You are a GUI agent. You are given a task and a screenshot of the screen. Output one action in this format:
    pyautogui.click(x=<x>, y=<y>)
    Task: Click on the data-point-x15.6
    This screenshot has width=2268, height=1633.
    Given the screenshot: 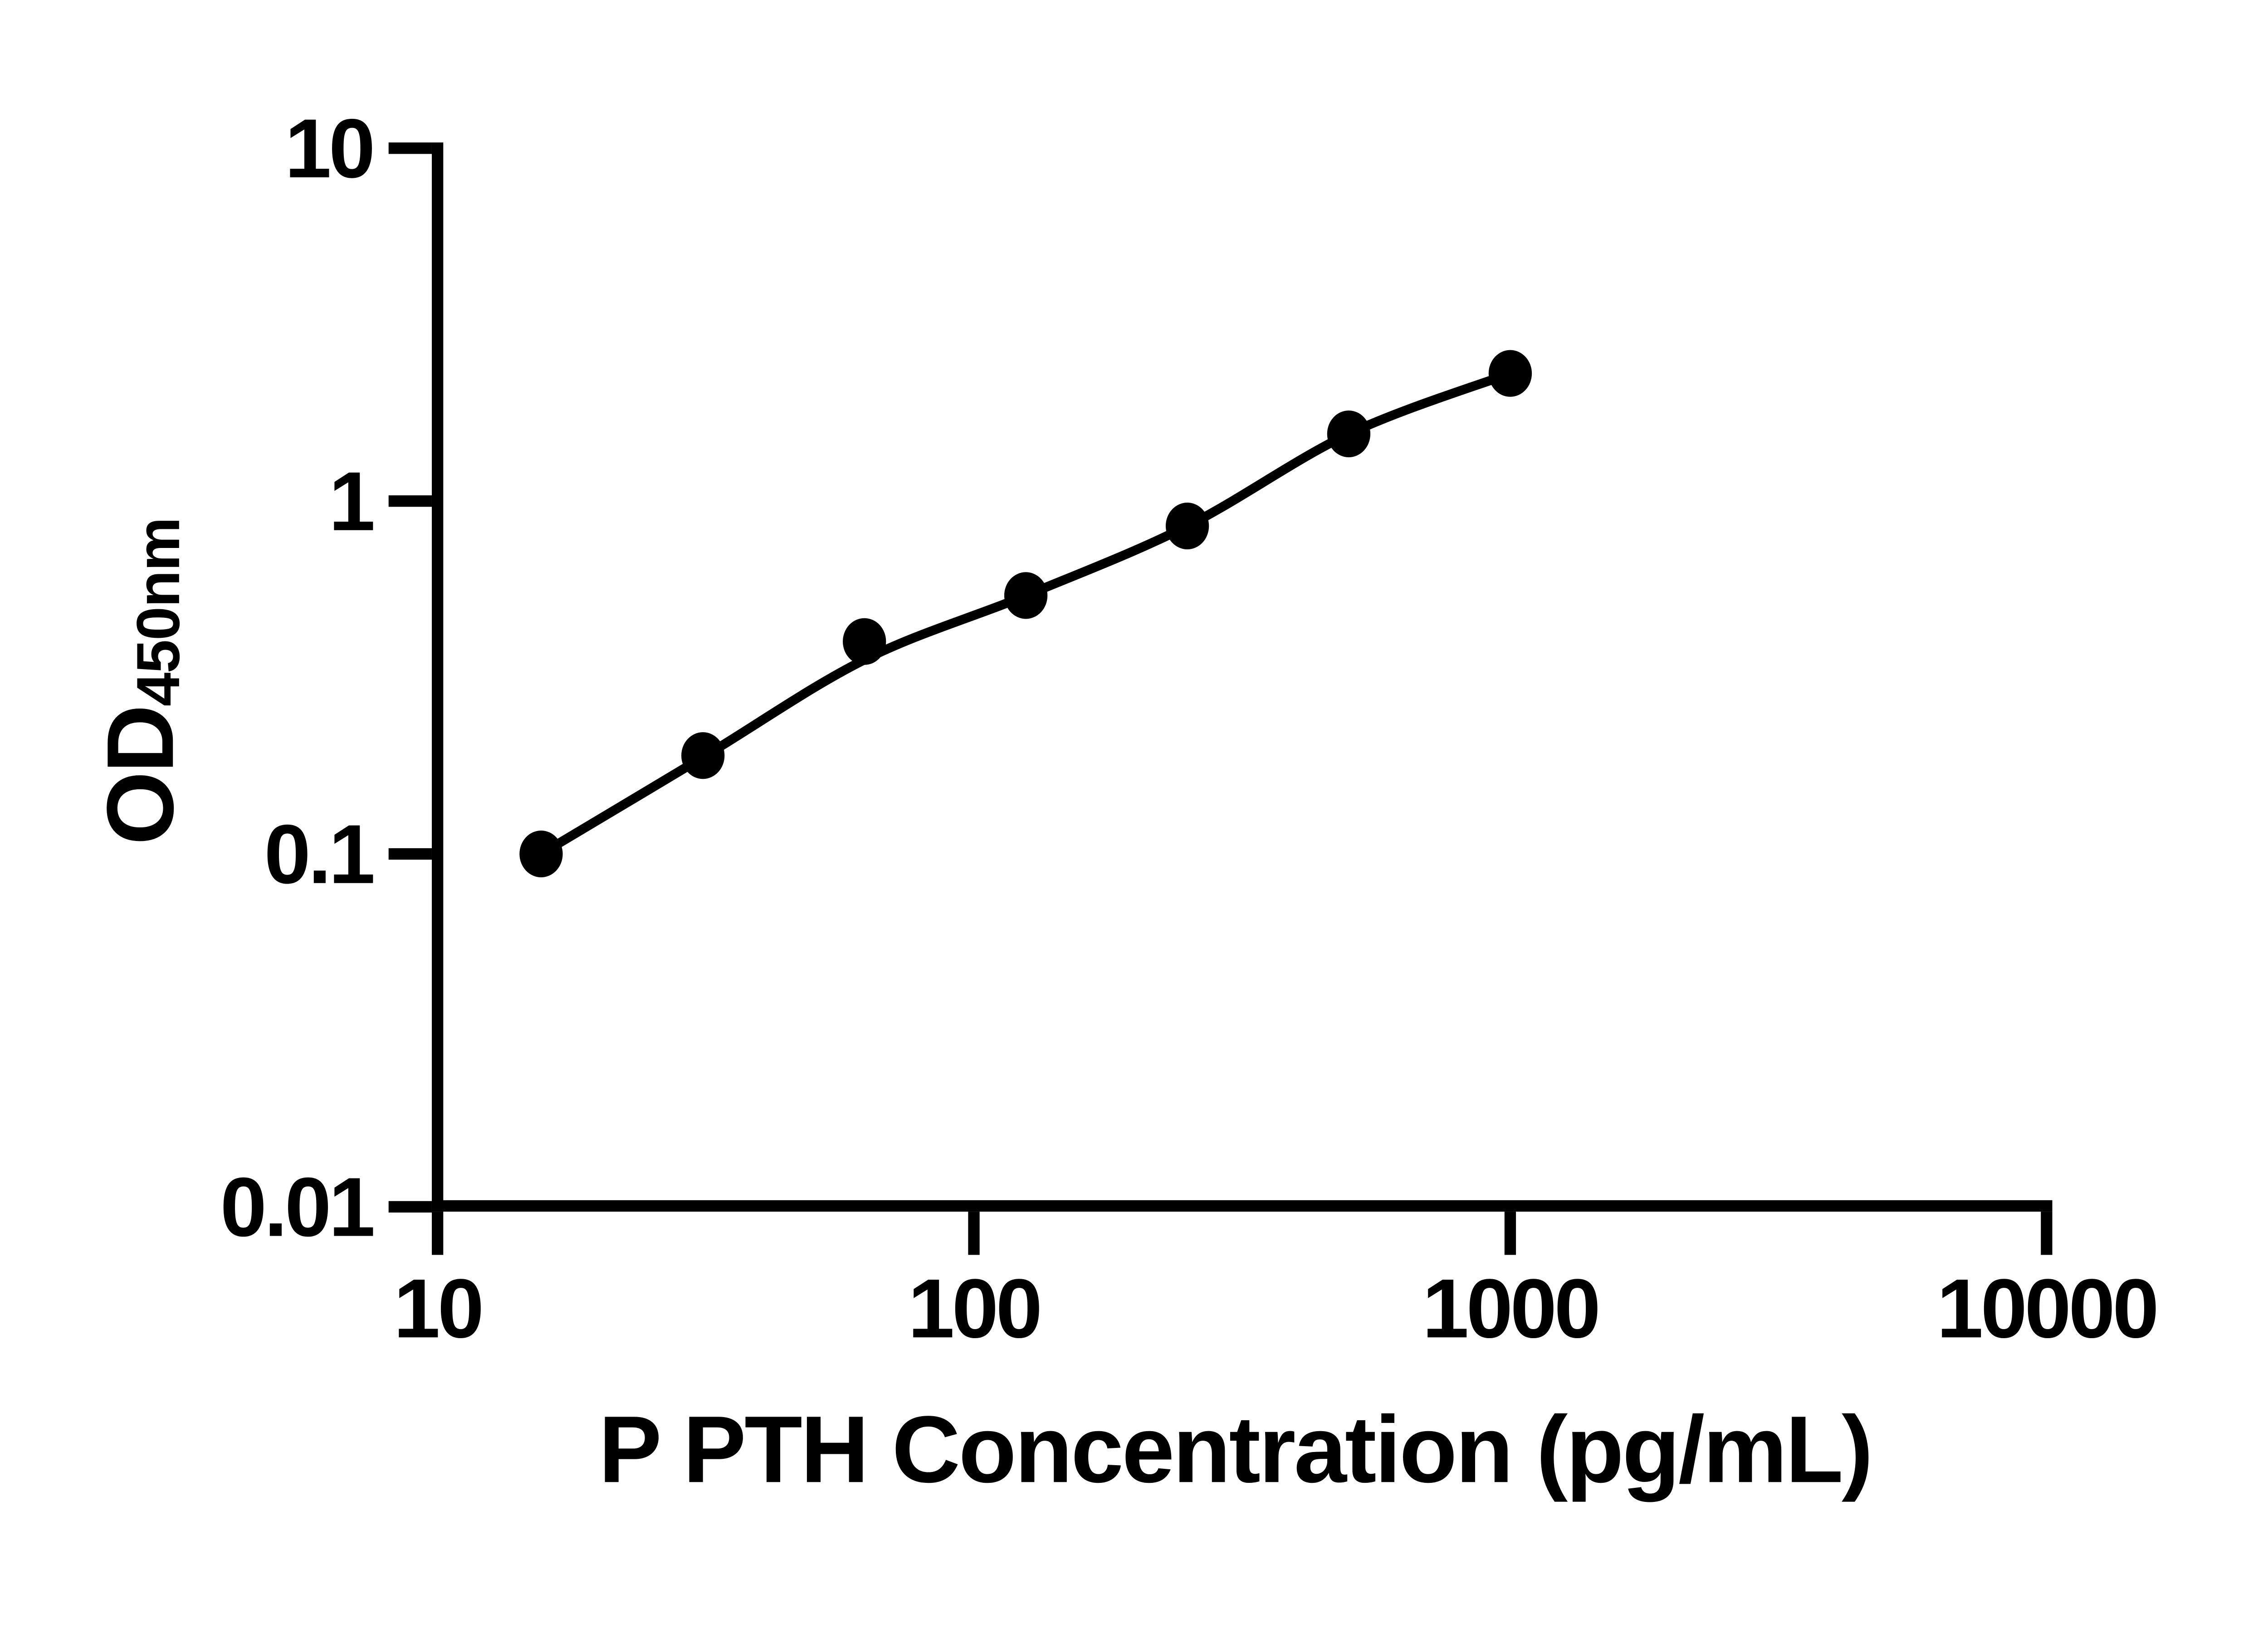 What is the action you would take?
    pyautogui.click(x=541, y=854)
    